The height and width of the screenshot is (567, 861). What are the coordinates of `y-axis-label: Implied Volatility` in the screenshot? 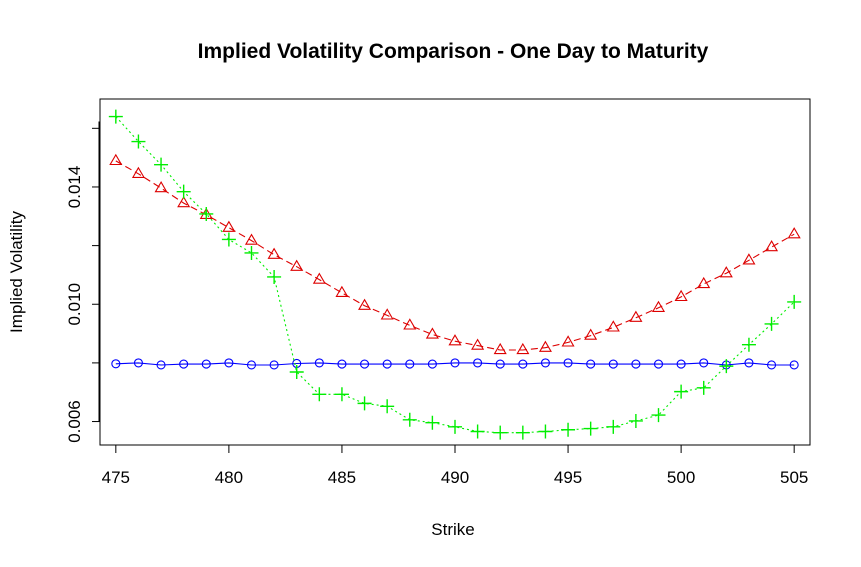 It's located at (16, 272).